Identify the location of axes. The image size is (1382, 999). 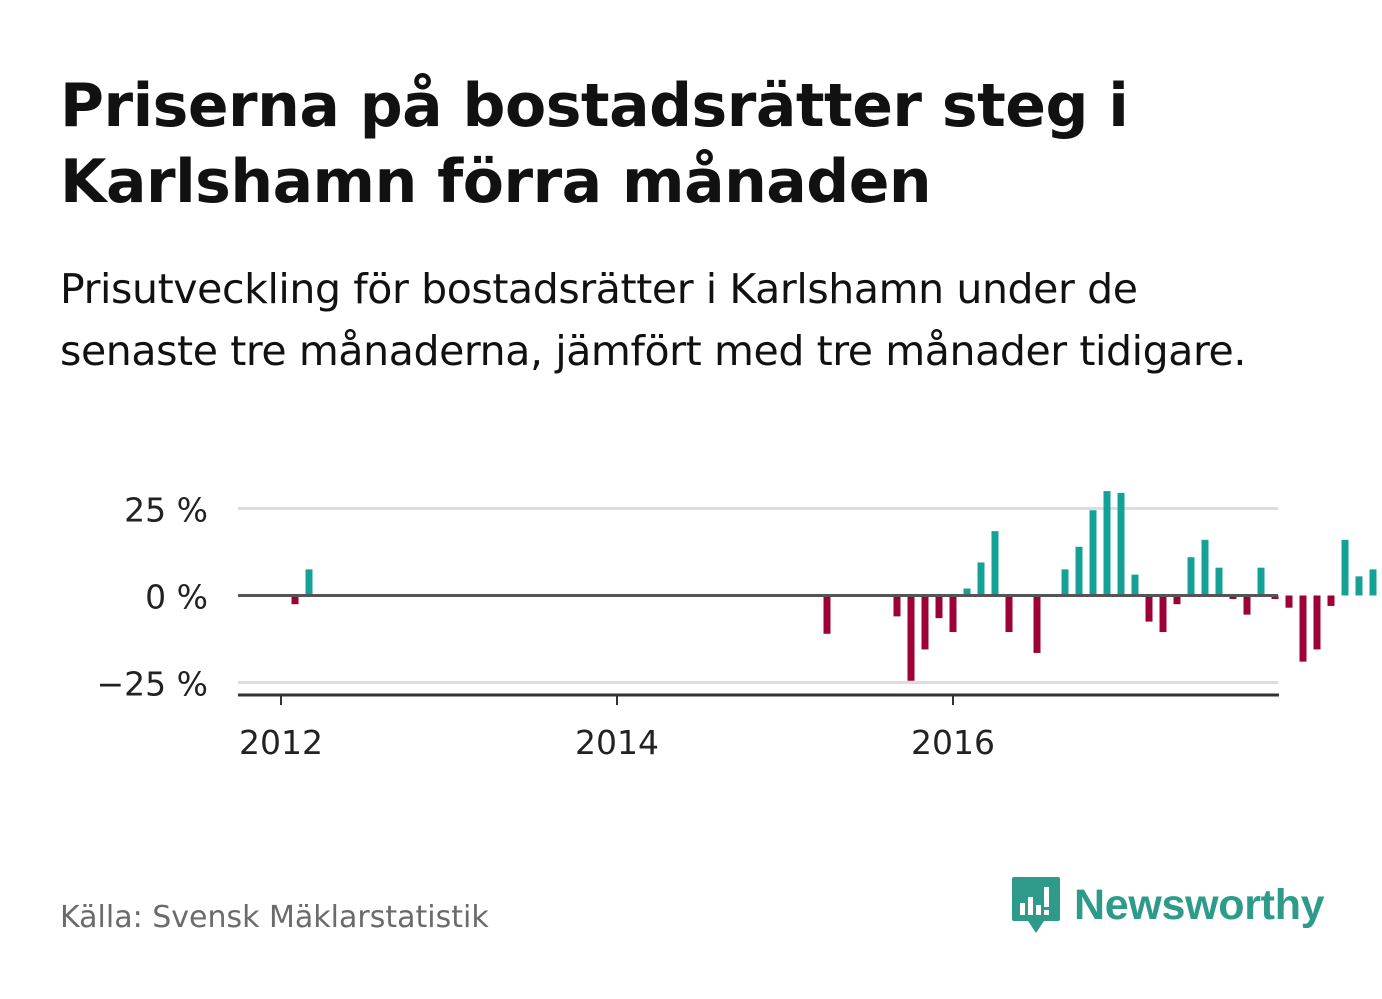
(758, 649).